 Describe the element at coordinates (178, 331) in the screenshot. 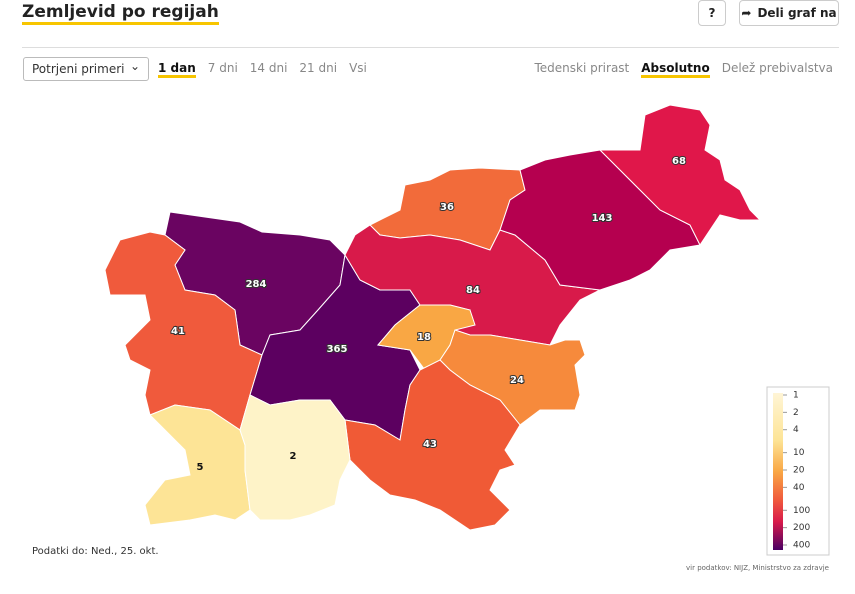

I see `region-label: 41` at that location.